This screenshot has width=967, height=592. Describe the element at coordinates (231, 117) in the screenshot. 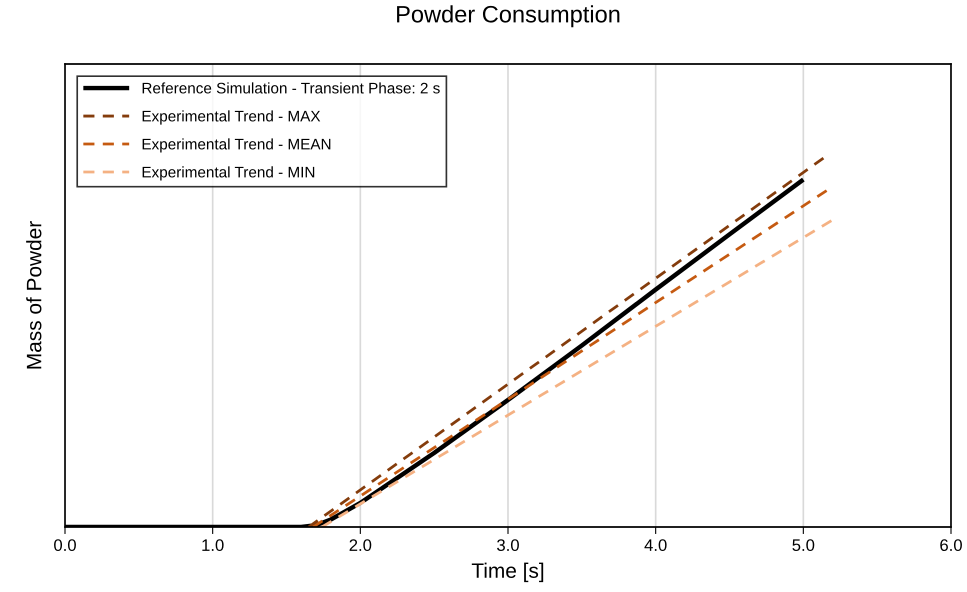

I see `legend-label: Experimental Trend - MAX` at that location.